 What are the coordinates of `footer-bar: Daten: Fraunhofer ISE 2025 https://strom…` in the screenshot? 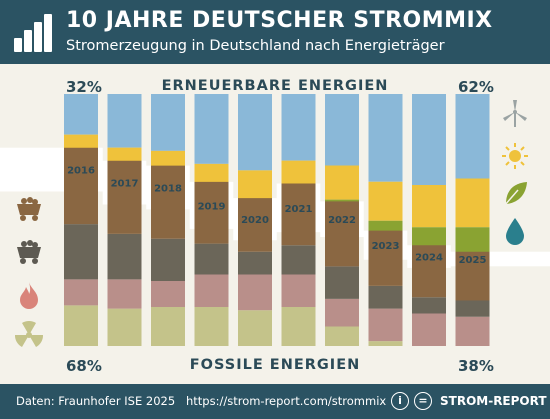 It's located at (275, 401).